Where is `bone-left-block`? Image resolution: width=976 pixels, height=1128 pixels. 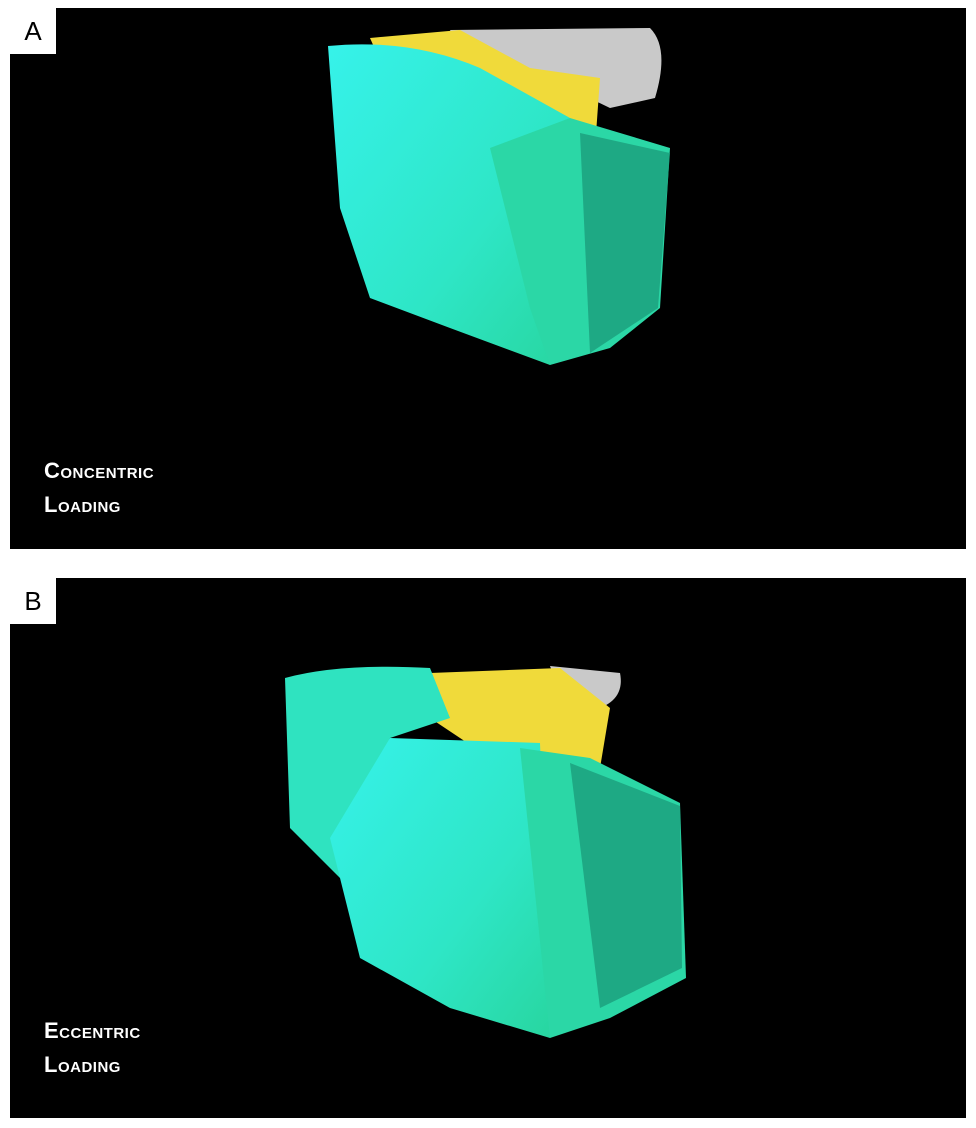
bone-left-block is located at coordinates (367, 772).